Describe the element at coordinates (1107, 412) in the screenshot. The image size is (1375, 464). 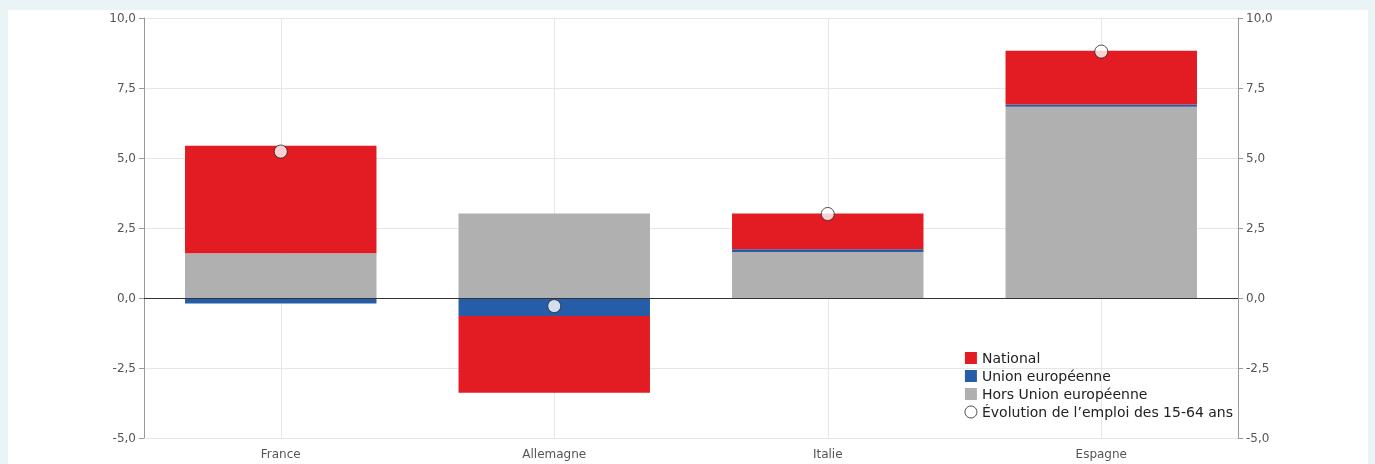
I see `legend-label: Évolution de l’emploi des 15-64 ans` at that location.